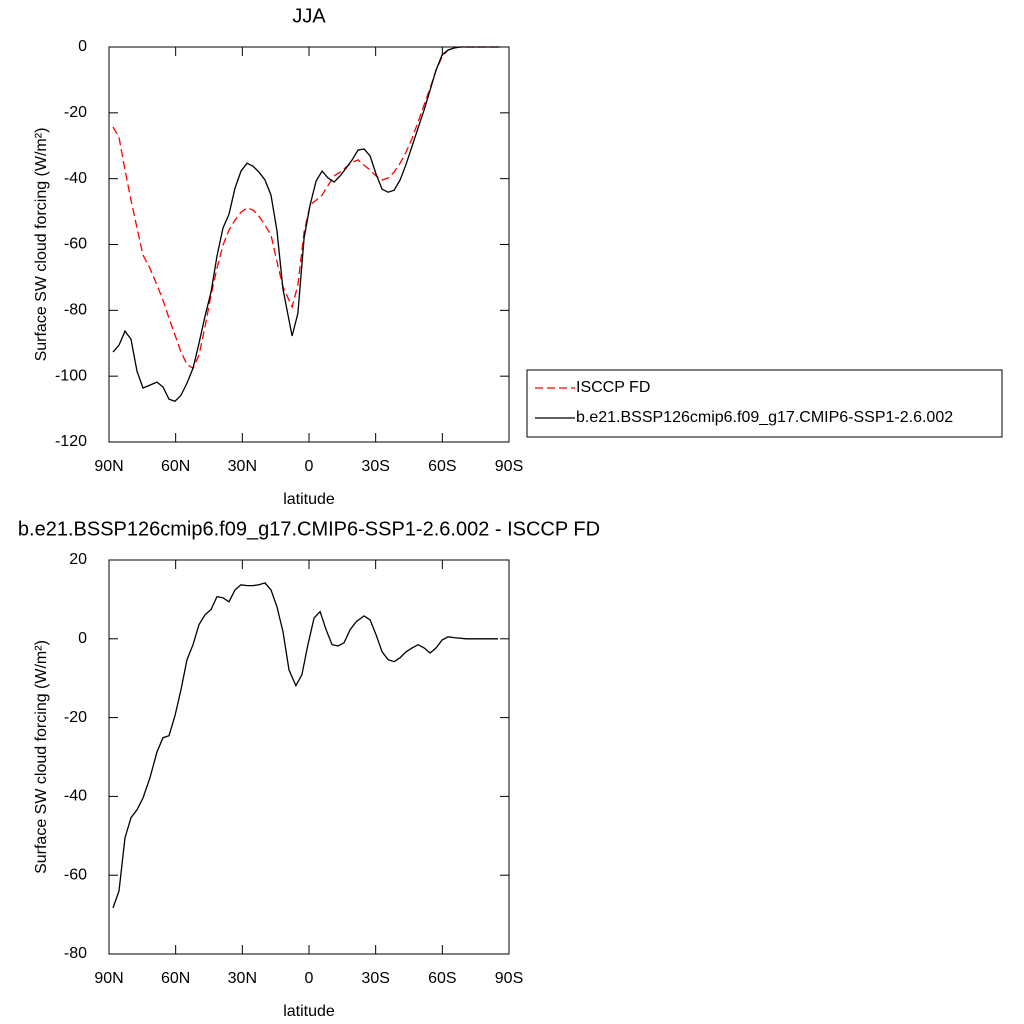  I want to click on legend-box, so click(764, 403).